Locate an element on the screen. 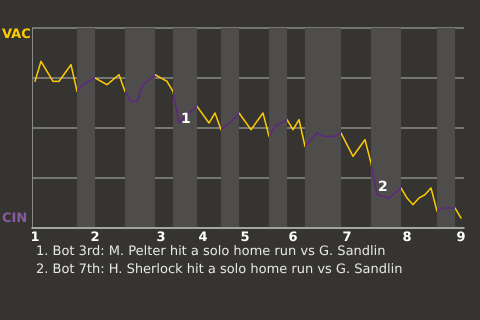 The width and height of the screenshot is (480, 320). x-tick-label: 1 is located at coordinates (35, 237).